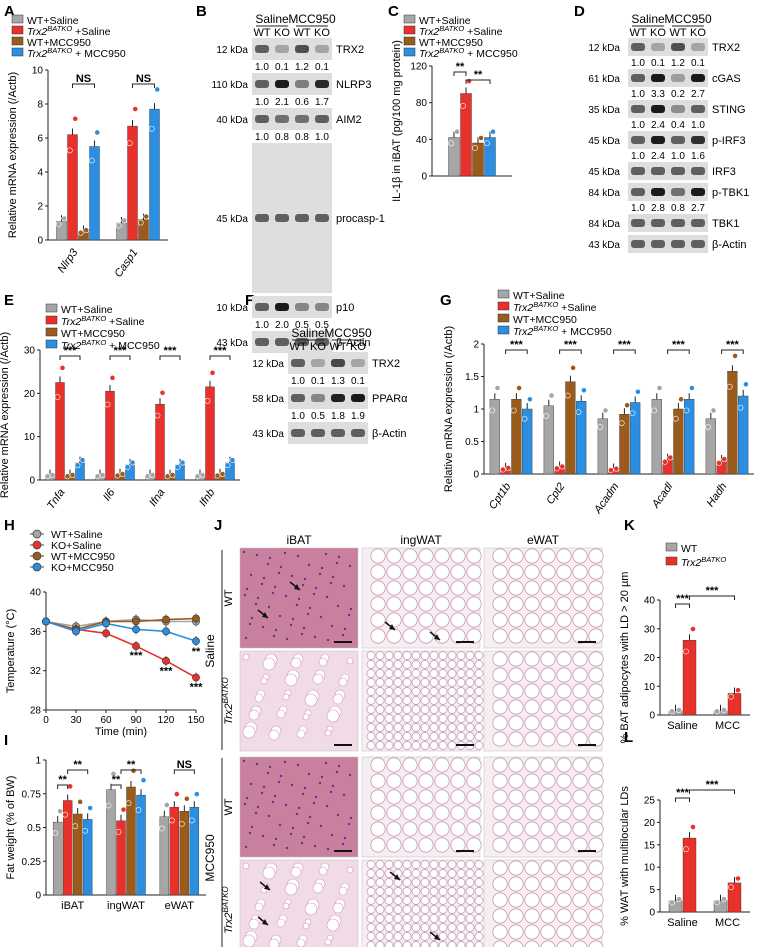 The image size is (768, 947). What do you see at coordinates (218, 525) in the screenshot?
I see `panel-letter-J: J` at bounding box center [218, 525].